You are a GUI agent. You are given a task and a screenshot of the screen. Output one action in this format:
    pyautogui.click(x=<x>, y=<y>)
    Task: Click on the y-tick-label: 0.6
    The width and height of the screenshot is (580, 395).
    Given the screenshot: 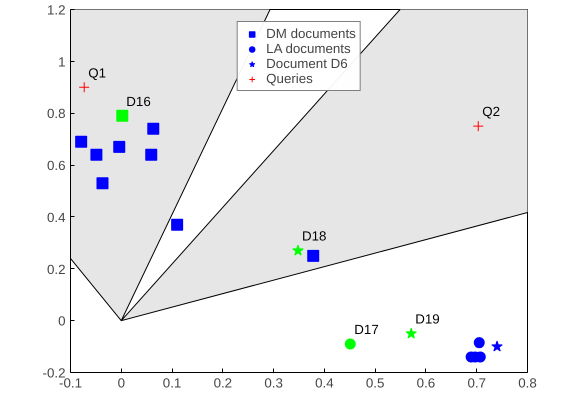 What is the action you would take?
    pyautogui.click(x=56, y=166)
    